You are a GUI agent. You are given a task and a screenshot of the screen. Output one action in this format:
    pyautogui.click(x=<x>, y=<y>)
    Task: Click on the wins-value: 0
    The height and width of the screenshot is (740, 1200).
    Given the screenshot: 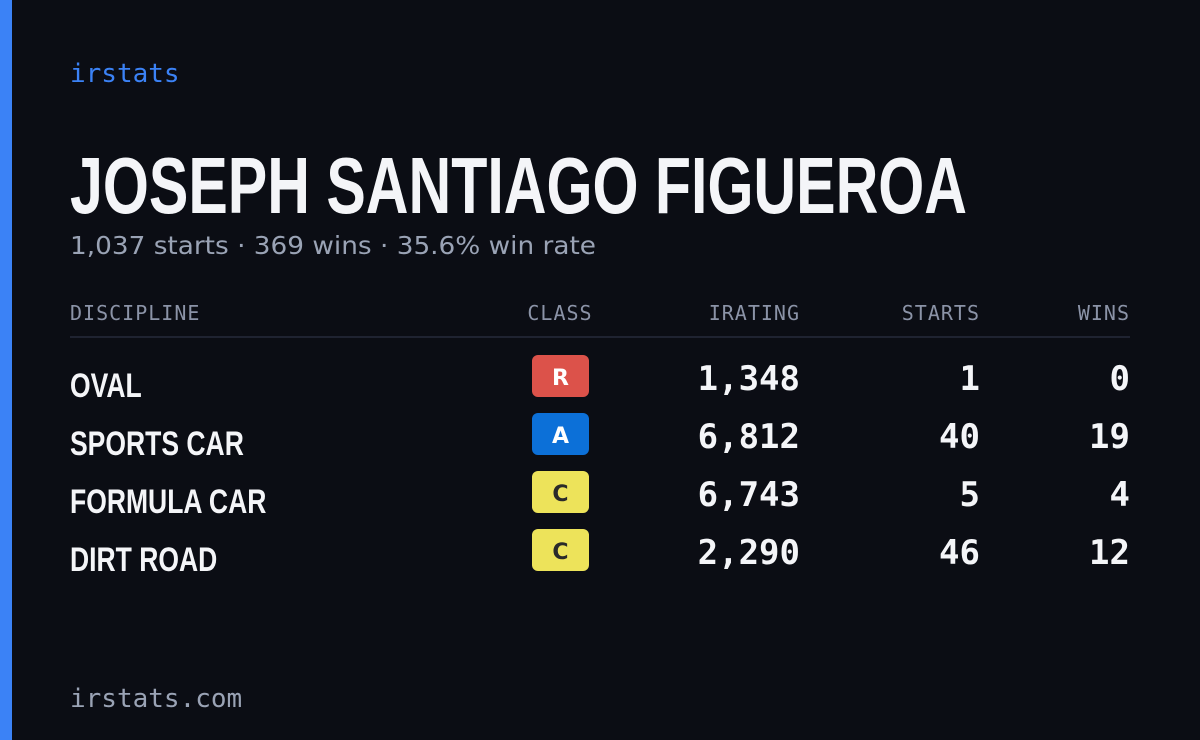 What is the action you would take?
    pyautogui.click(x=1120, y=379)
    